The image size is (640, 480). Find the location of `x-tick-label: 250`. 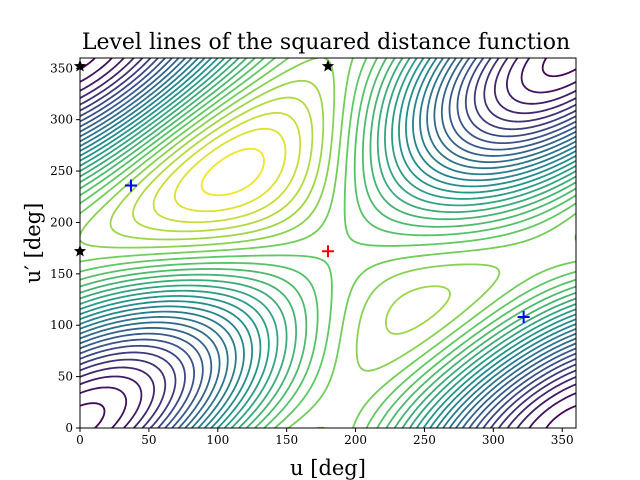

x-tick-label: 250 is located at coordinates (424, 440).